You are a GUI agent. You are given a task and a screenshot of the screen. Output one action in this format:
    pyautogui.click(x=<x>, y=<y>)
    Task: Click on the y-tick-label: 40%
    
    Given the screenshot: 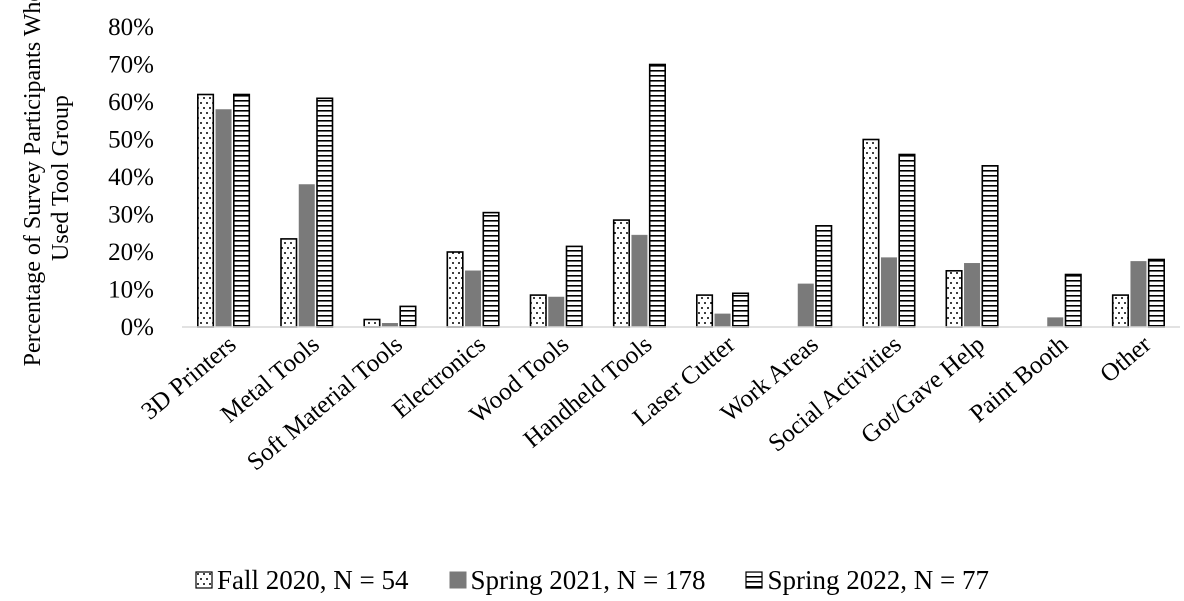 What is the action you would take?
    pyautogui.click(x=131, y=177)
    